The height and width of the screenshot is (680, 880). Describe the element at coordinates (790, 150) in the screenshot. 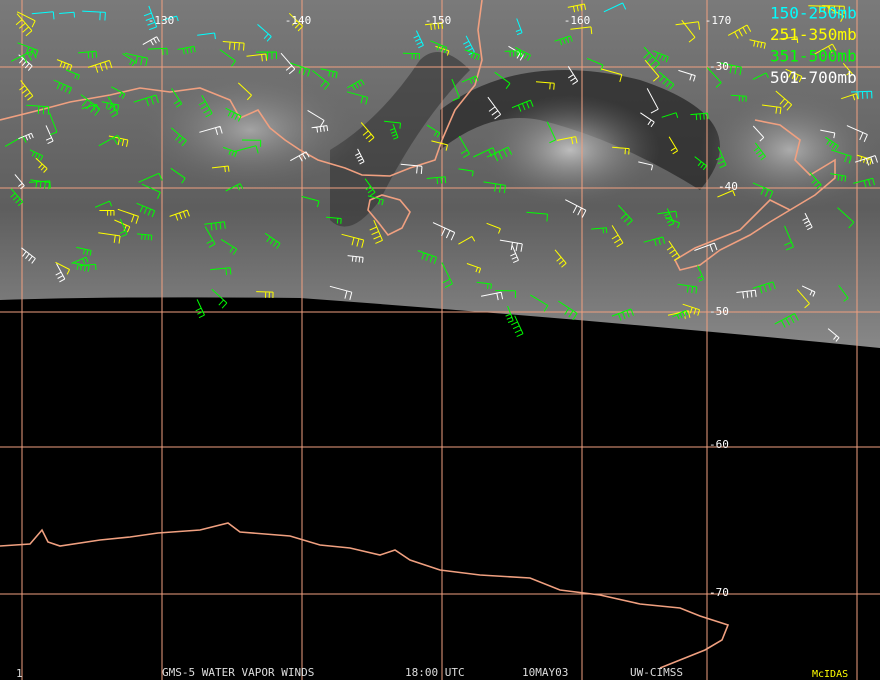

I see `cloud-swirl` at that location.